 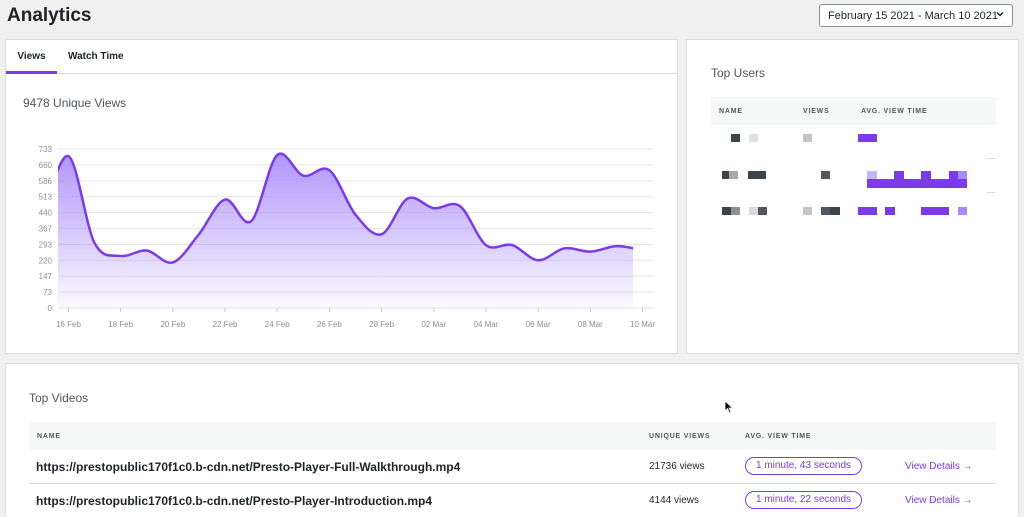 I want to click on y-tick-label: 733, so click(x=46, y=149).